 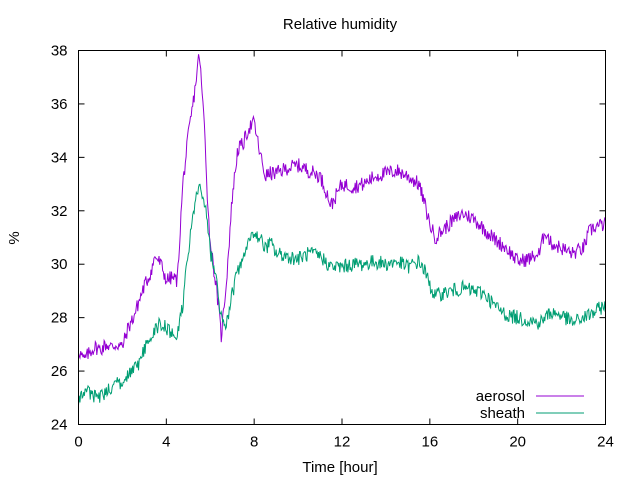 I want to click on x-axis-label: Time [hour], so click(x=339, y=467).